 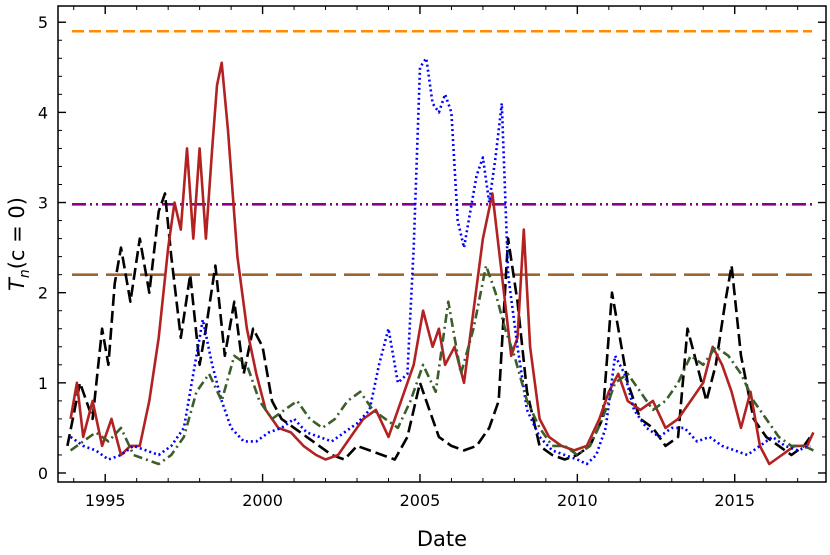 What do you see at coordinates (734, 500) in the screenshot?
I see `x-tick-label: 2015` at bounding box center [734, 500].